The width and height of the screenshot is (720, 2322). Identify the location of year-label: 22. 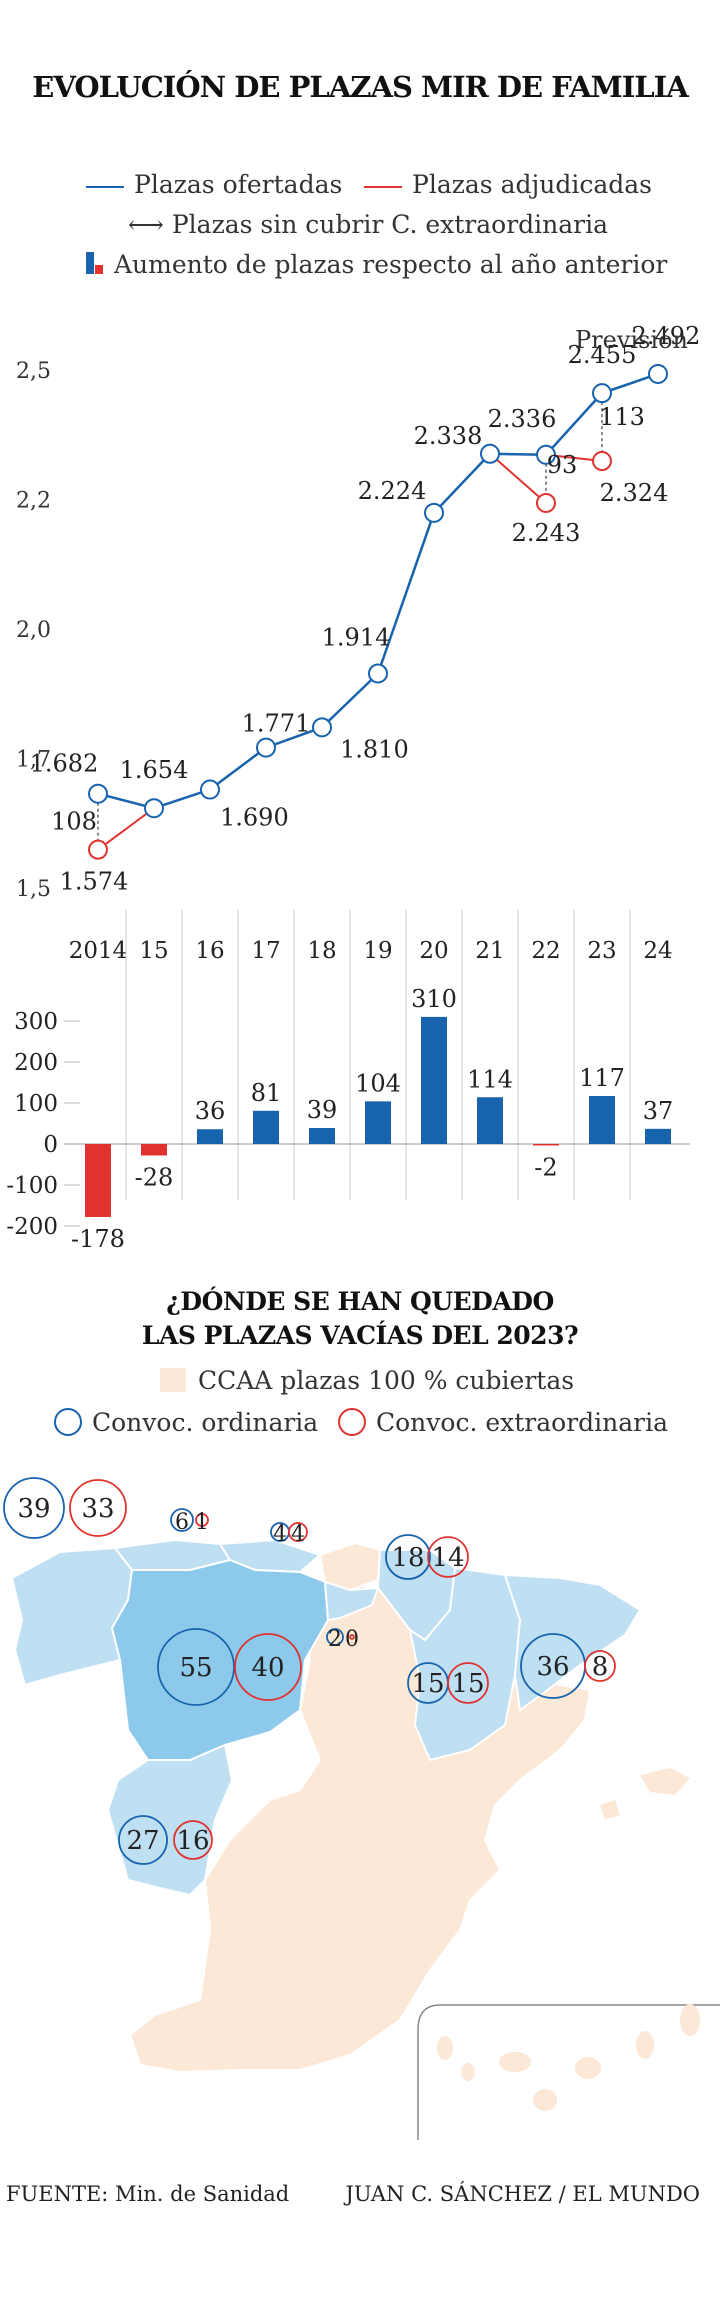
(545, 951).